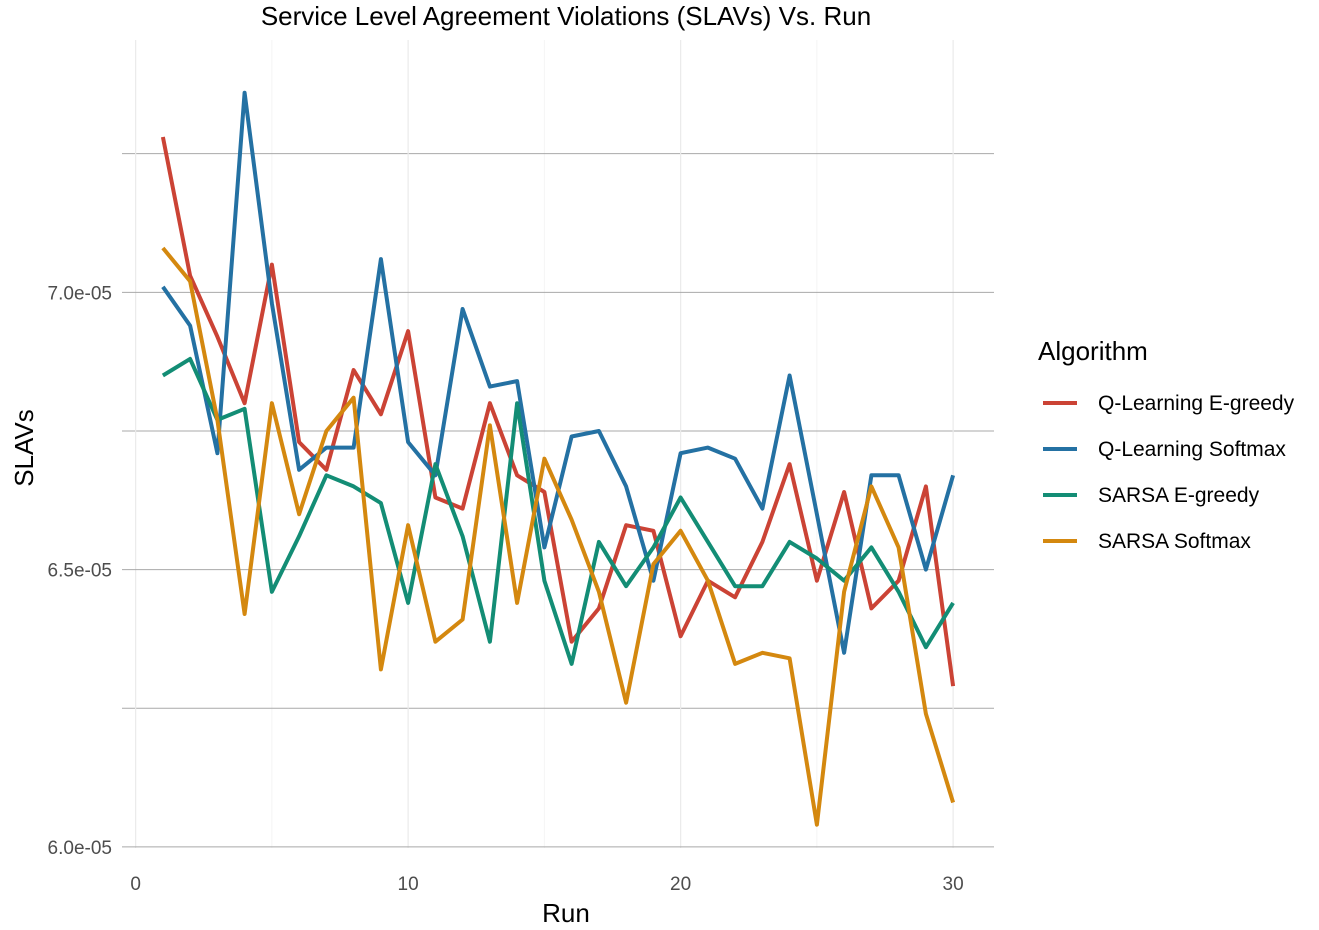 Image resolution: width=1319 pixels, height=930 pixels. Describe the element at coordinates (135, 884) in the screenshot. I see `x-tick-label: 0` at that location.